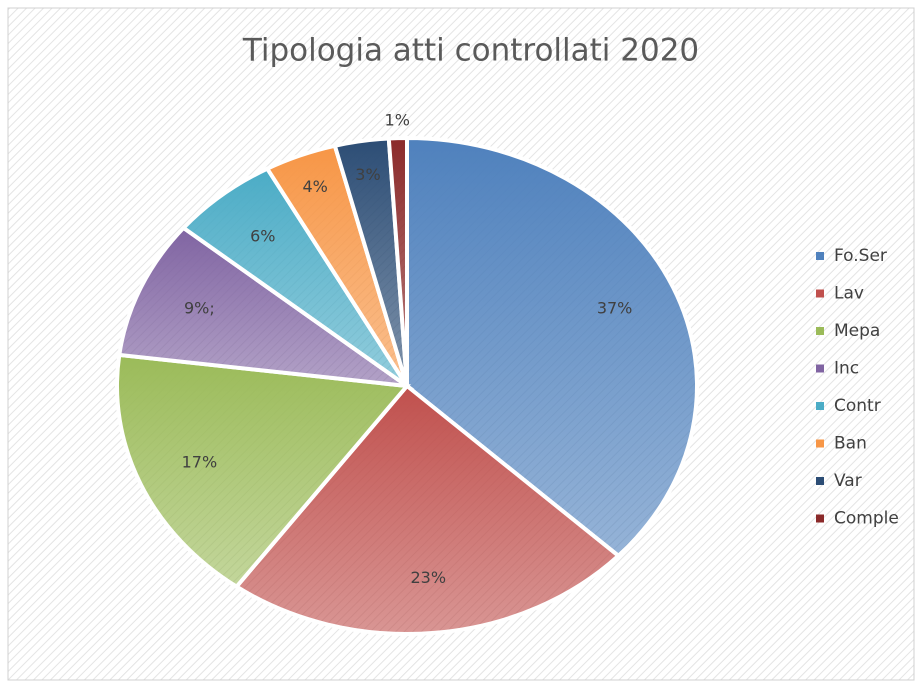 This screenshot has width=922, height=689. Describe the element at coordinates (849, 294) in the screenshot. I see `legend-label: Lav` at that location.